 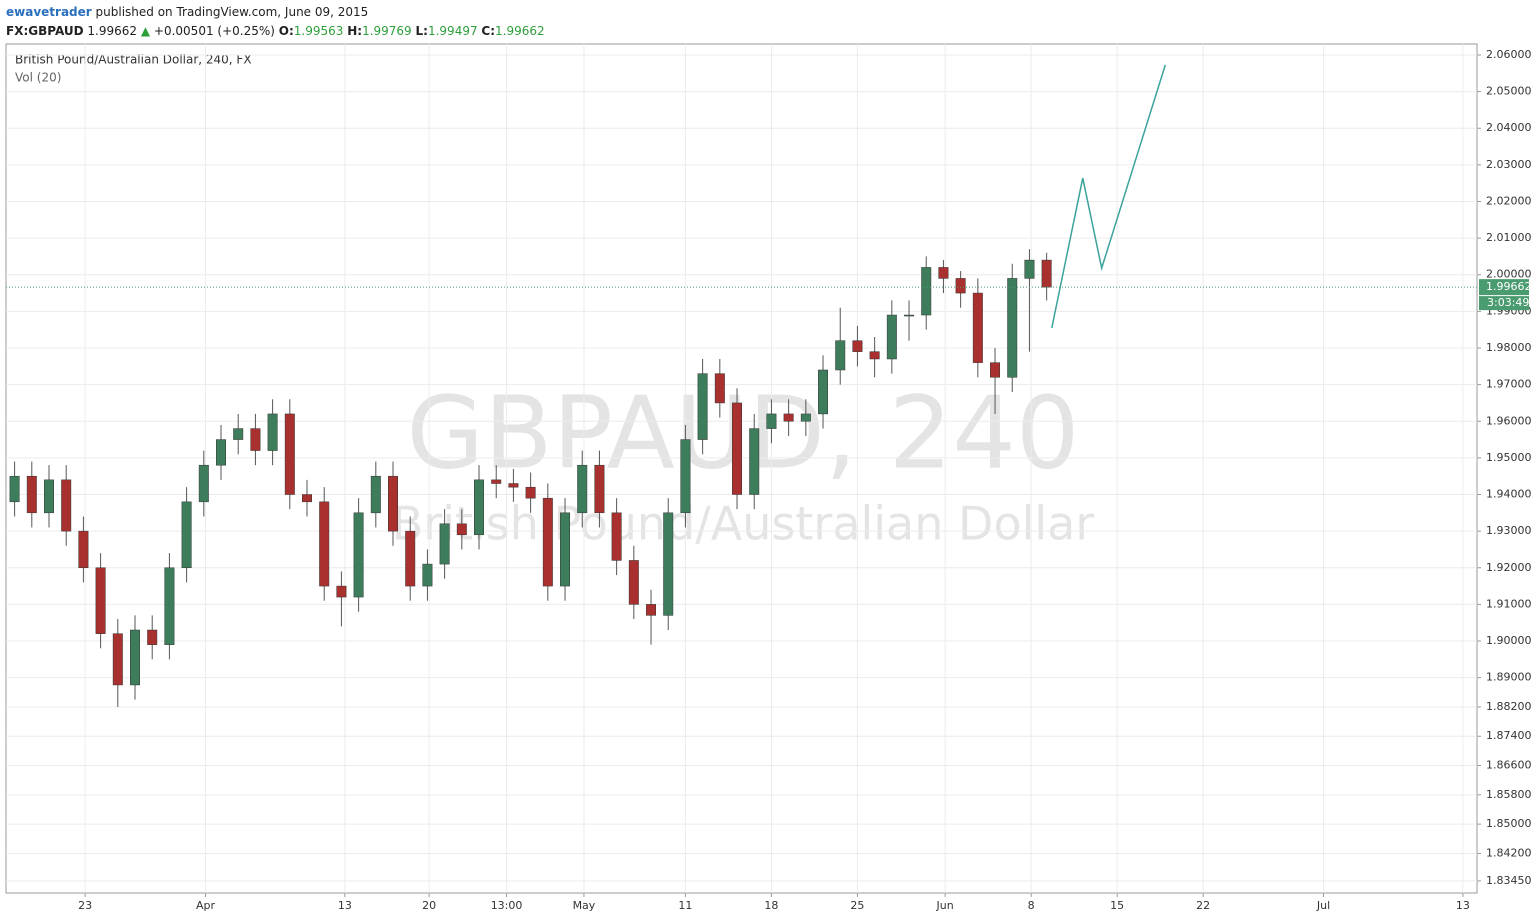 What do you see at coordinates (1509, 677) in the screenshot?
I see `y-tick-label: 1.89000` at bounding box center [1509, 677].